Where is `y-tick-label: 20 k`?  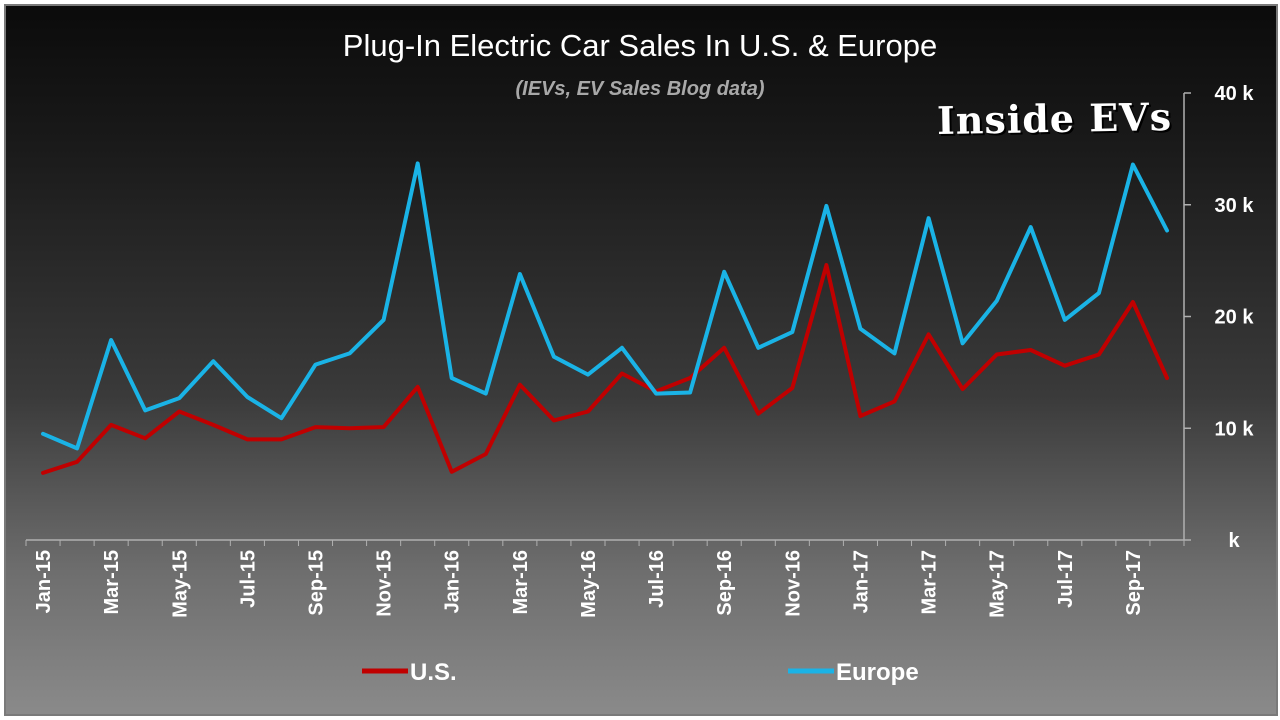 y-tick-label: 20 k is located at coordinates (1235, 318).